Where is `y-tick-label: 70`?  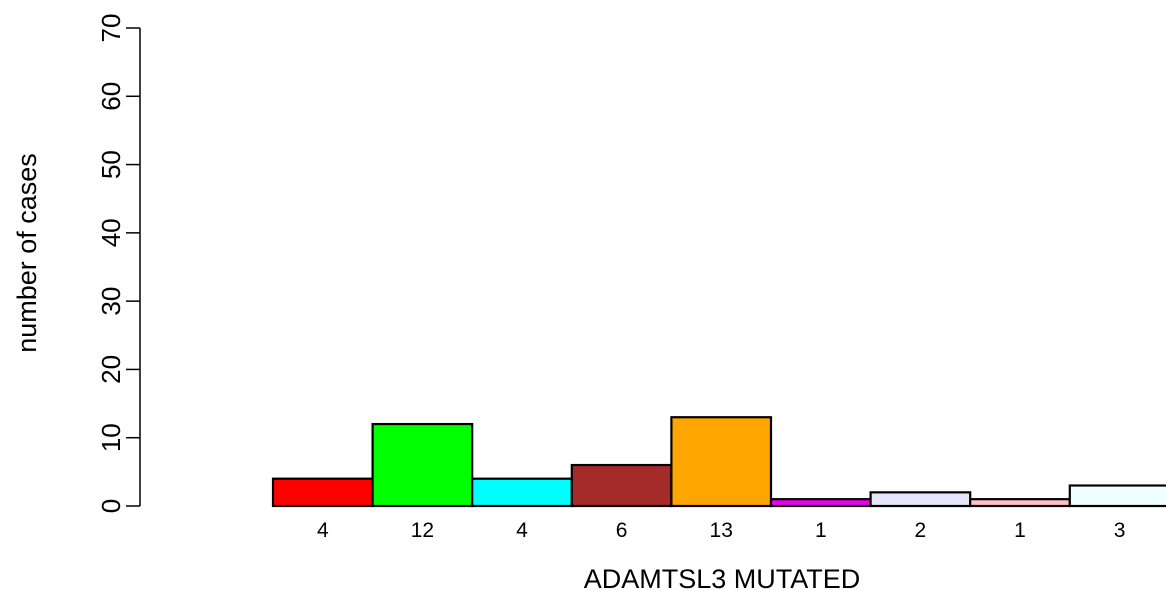 y-tick-label: 70 is located at coordinates (111, 28).